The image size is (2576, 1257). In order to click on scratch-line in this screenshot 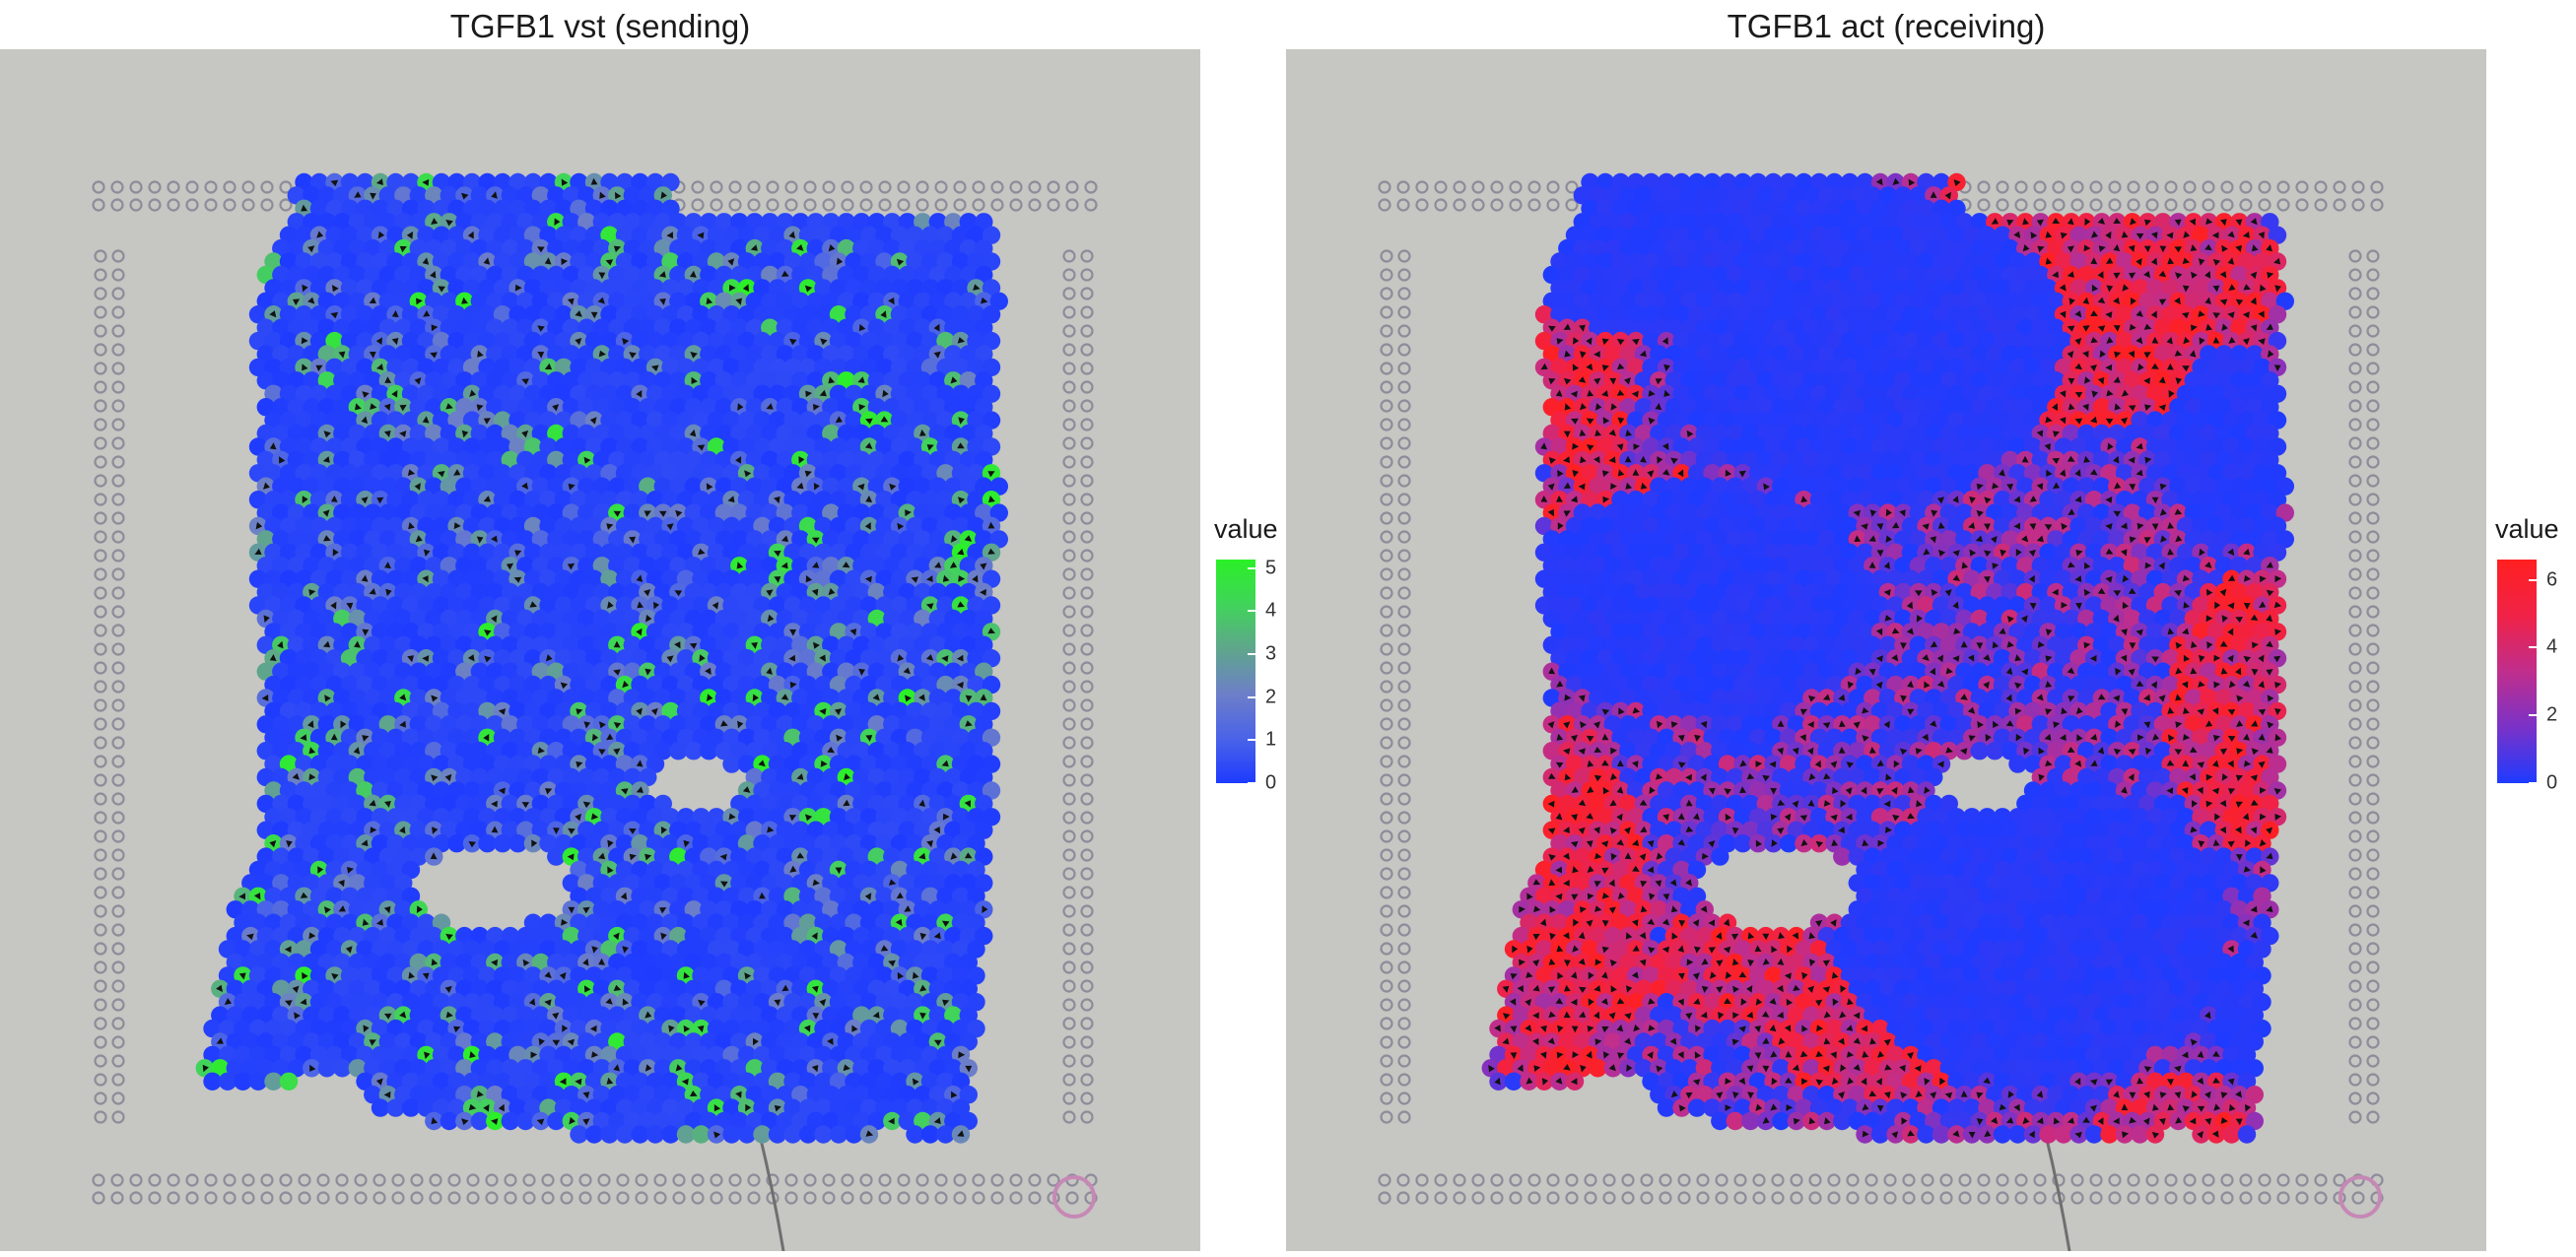, I will do `click(771, 1190)`.